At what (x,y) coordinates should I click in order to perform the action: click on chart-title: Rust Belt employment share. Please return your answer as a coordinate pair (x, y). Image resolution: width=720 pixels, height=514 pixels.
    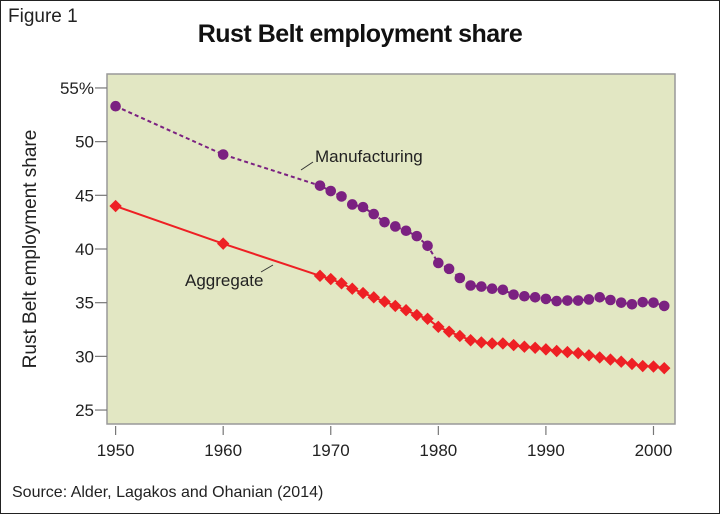
    Looking at the image, I should click on (360, 34).